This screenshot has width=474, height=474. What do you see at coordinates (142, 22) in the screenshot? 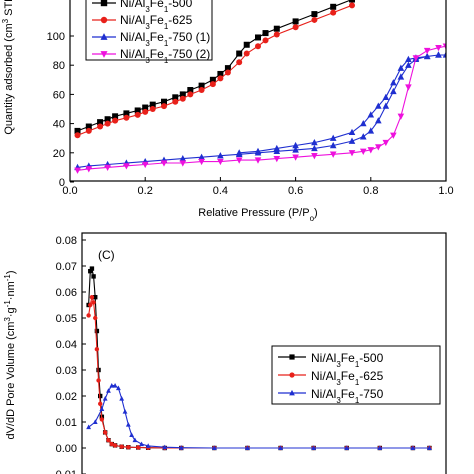
I see `isotherm-legend-entry: Ni/Al3Fe1-625` at bounding box center [142, 22].